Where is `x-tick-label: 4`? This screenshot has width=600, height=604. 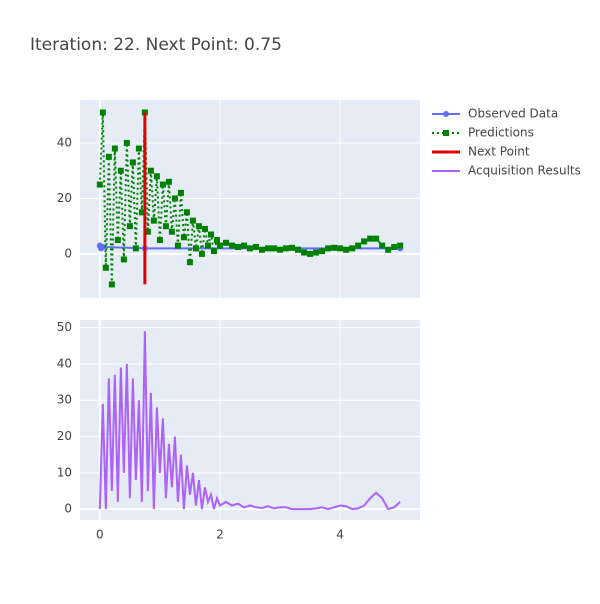
x-tick-label: 4 is located at coordinates (340, 535).